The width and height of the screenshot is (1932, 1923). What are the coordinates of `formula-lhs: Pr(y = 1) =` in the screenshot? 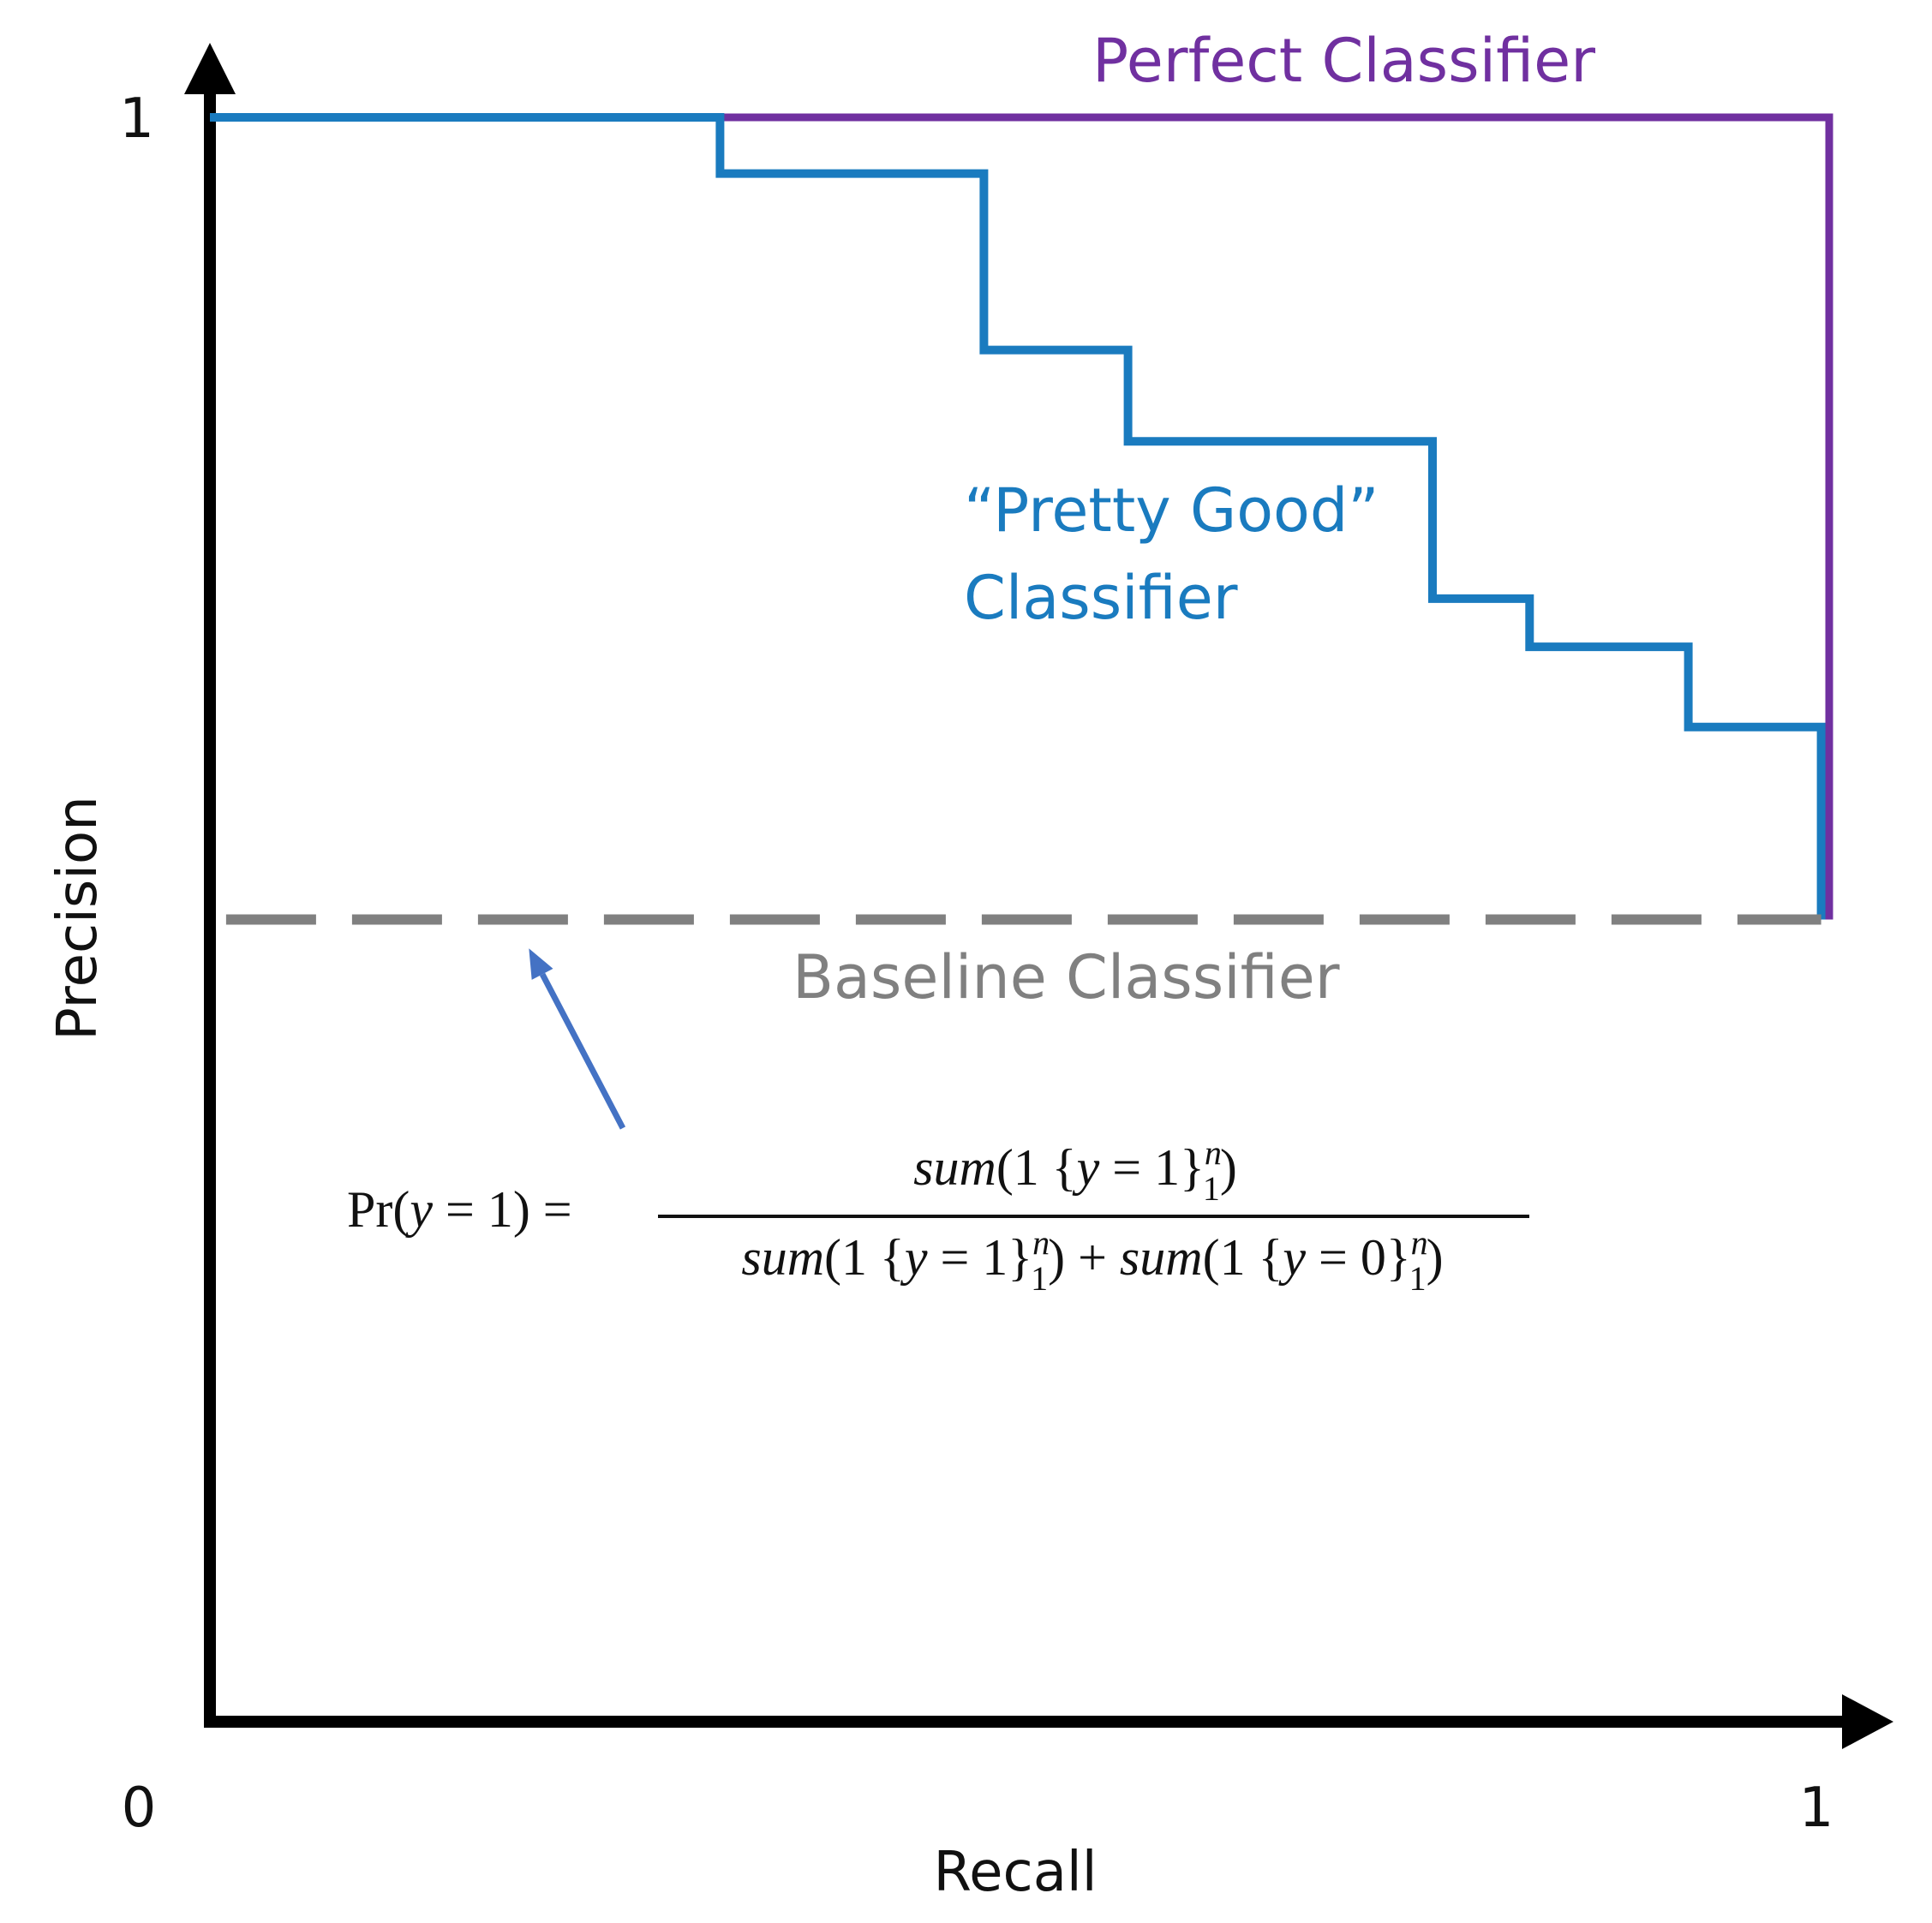 It's located at (459, 1210).